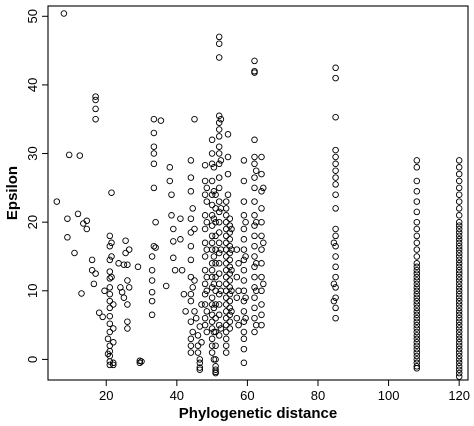  Describe the element at coordinates (258, 413) in the screenshot. I see `x-axis-title: Phylogenetic distance` at that location.